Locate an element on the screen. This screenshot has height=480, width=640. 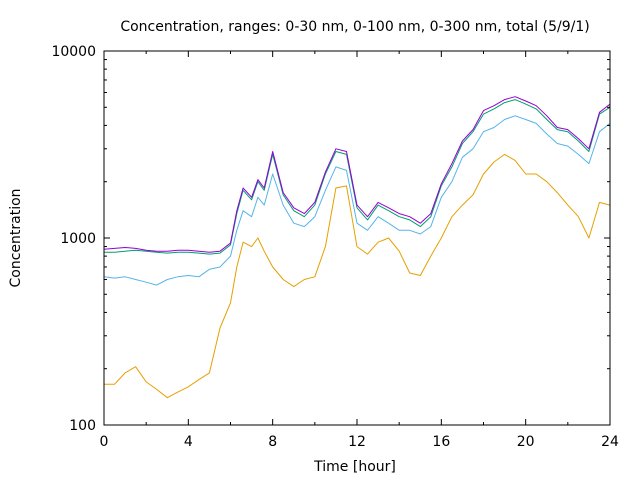
x-axis-label: Time [hour] is located at coordinates (354, 467).